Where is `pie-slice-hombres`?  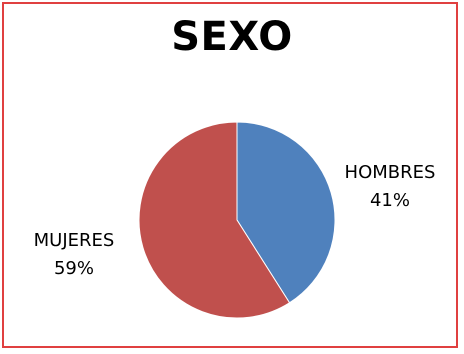 pie-slice-hombres is located at coordinates (286, 212).